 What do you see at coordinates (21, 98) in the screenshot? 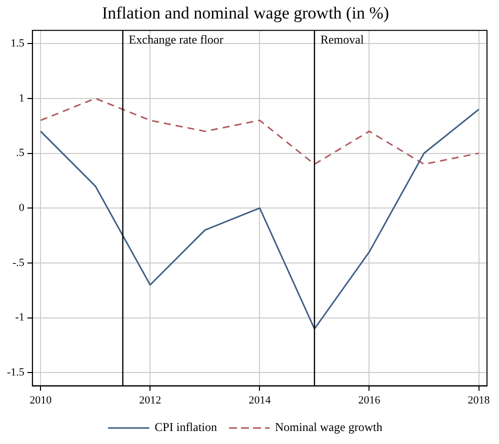
I see `y-tick-label: 1` at bounding box center [21, 98].